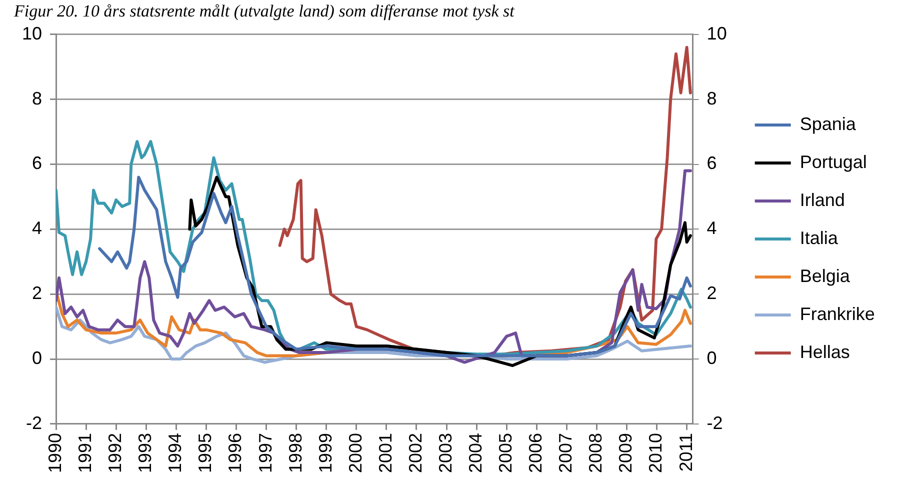  What do you see at coordinates (265, 453) in the screenshot?
I see `x-tick-label: 1997` at bounding box center [265, 453].